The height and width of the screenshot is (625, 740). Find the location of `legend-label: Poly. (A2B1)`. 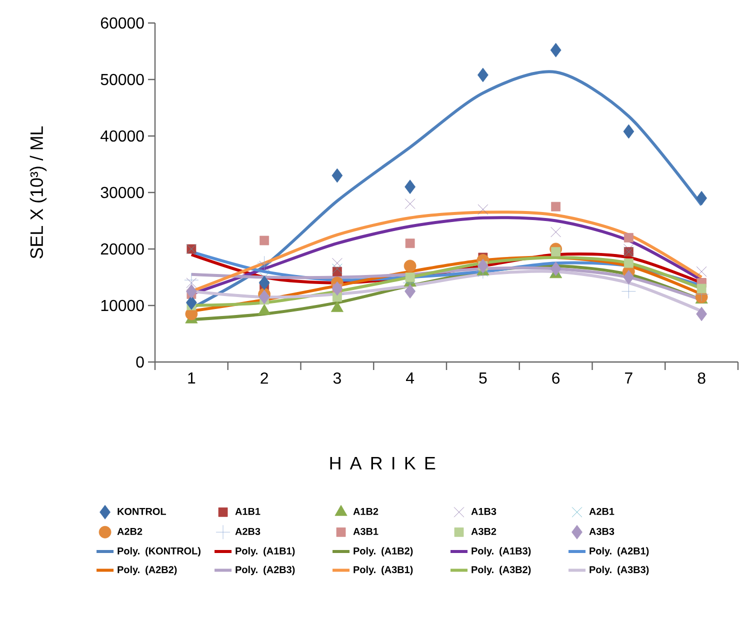

legend-label: Poly. (A2B1) is located at coordinates (619, 551).